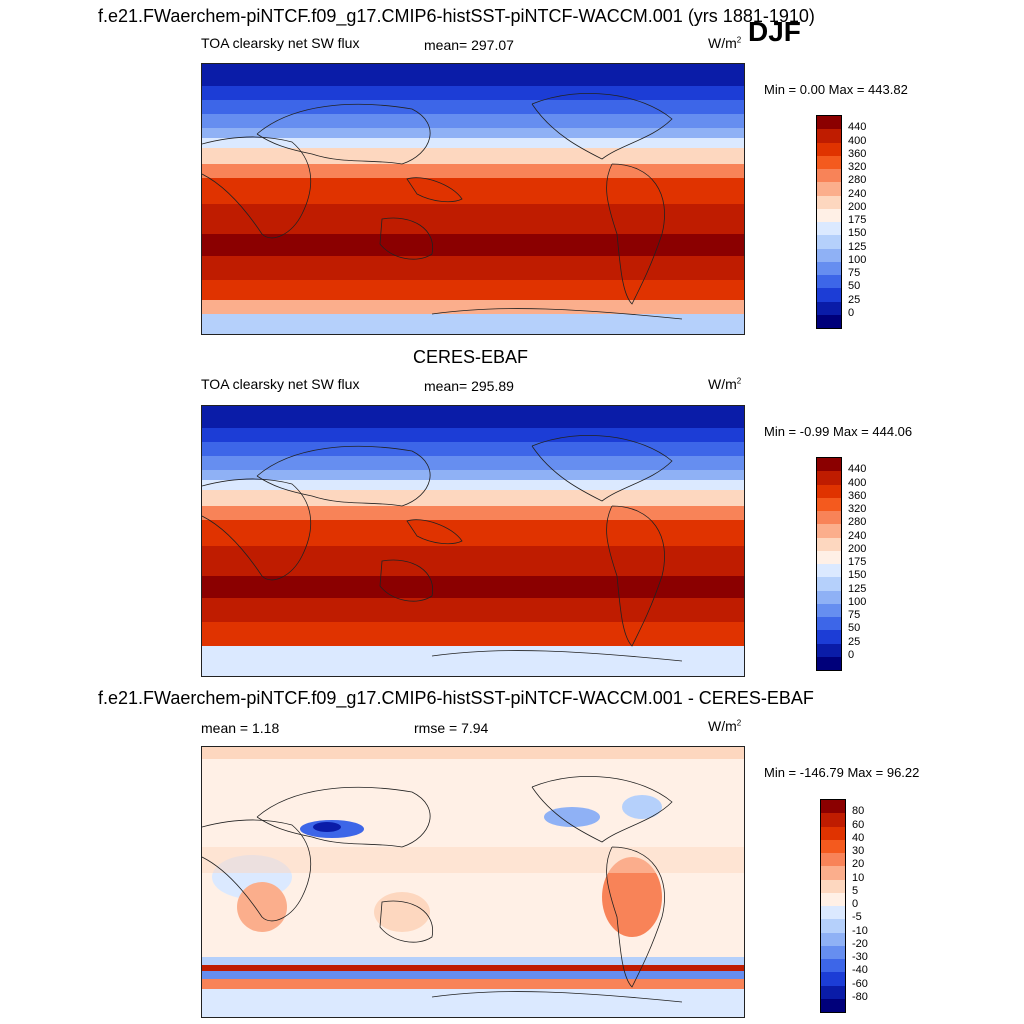 The image size is (1024, 1024). I want to click on panel2-map, so click(473, 541).